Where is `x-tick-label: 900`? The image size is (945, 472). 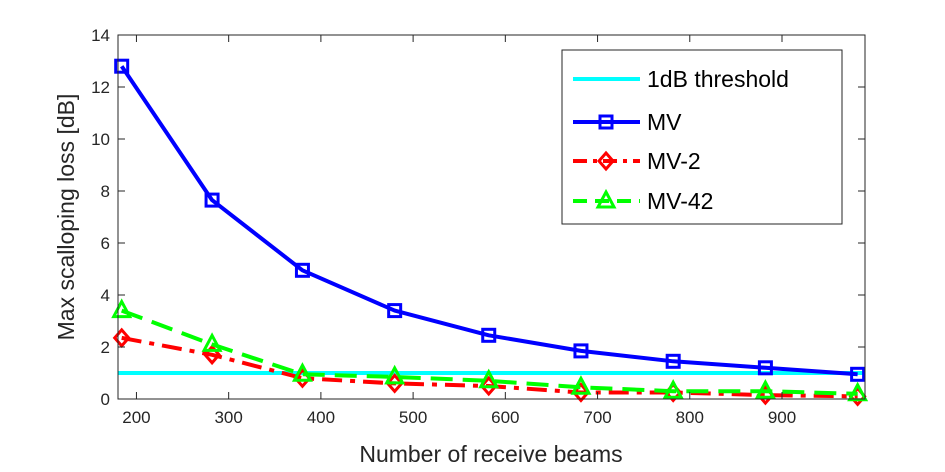 x-tick-label: 900 is located at coordinates (782, 417).